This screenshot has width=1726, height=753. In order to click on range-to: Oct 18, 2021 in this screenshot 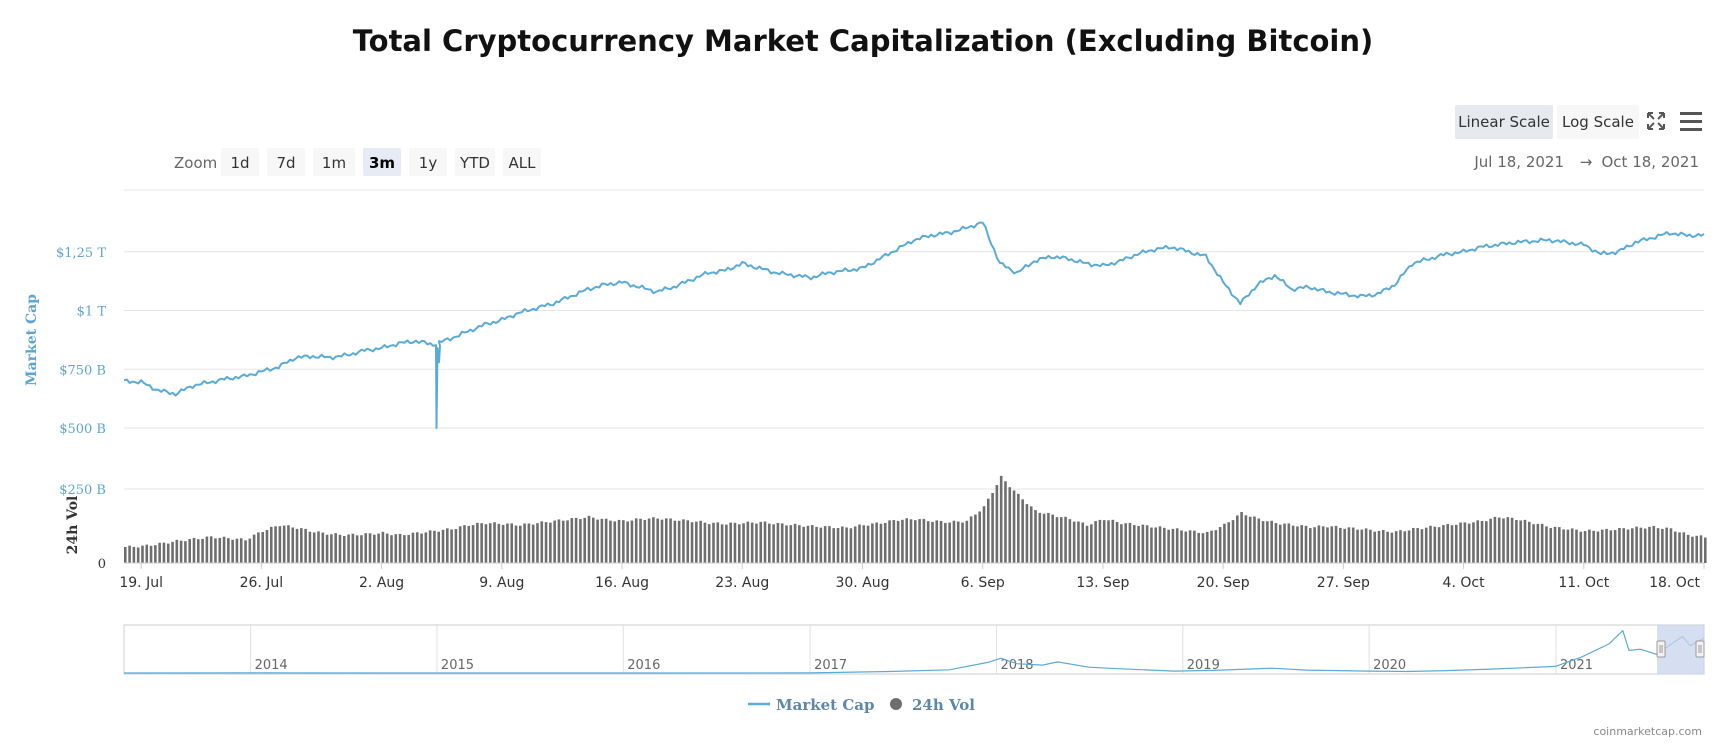, I will do `click(1651, 162)`.